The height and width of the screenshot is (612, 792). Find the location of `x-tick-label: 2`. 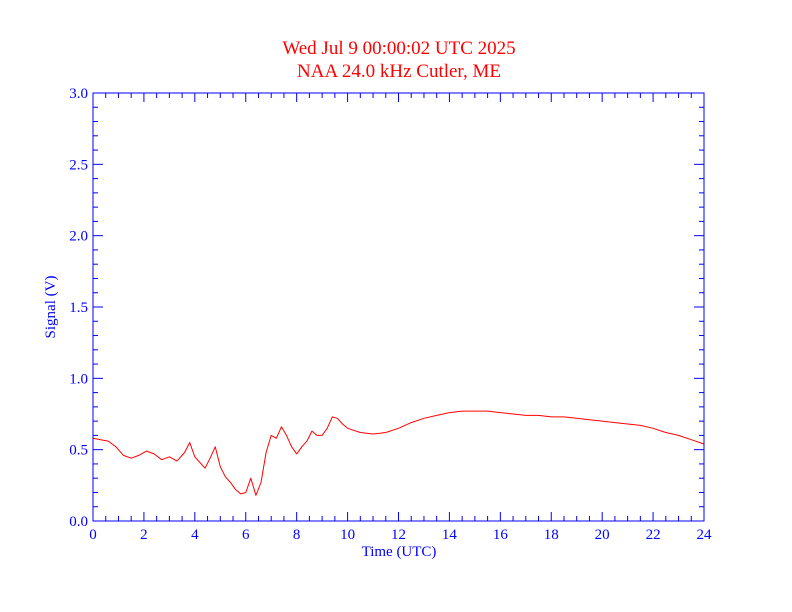

x-tick-label: 2 is located at coordinates (144, 535).